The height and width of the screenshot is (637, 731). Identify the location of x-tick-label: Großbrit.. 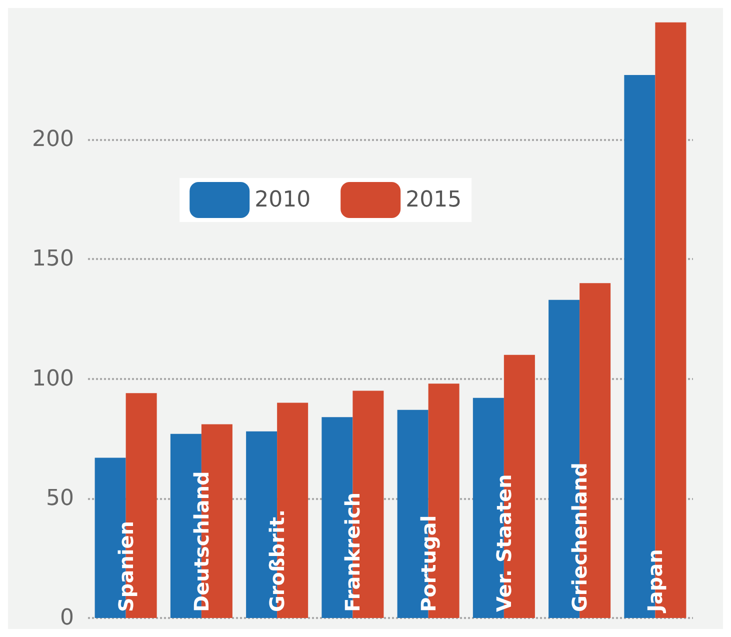
(277, 560).